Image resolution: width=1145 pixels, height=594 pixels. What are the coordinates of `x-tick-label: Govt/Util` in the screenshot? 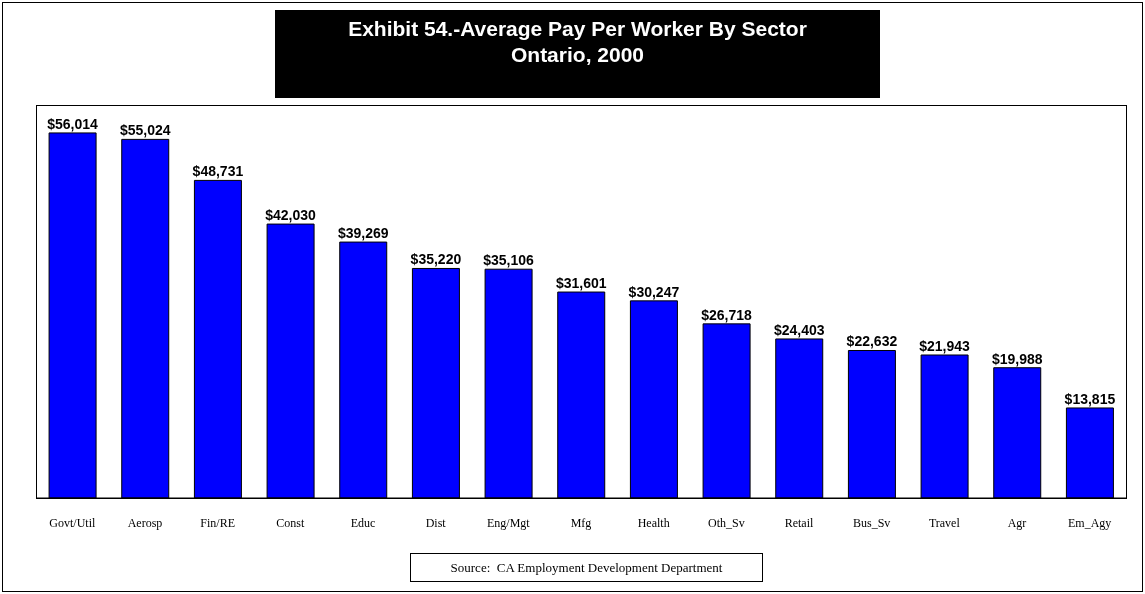 It's located at (72, 522).